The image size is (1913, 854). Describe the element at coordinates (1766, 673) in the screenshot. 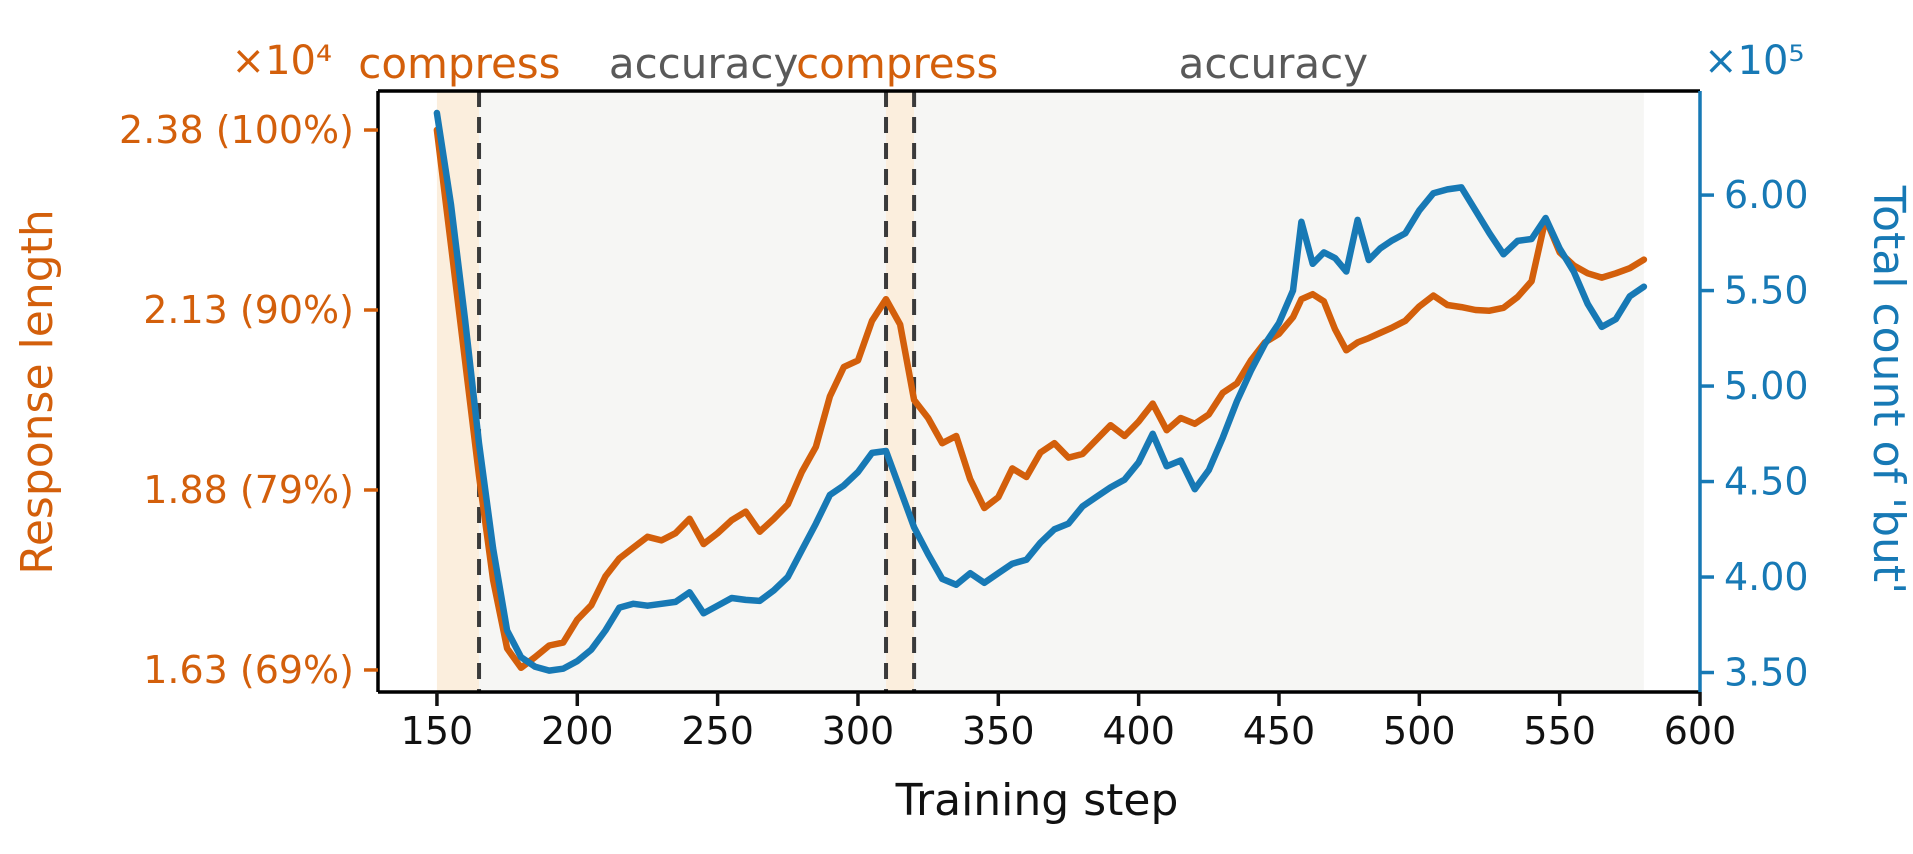

I see `right-tick-label: 3.50` at that location.